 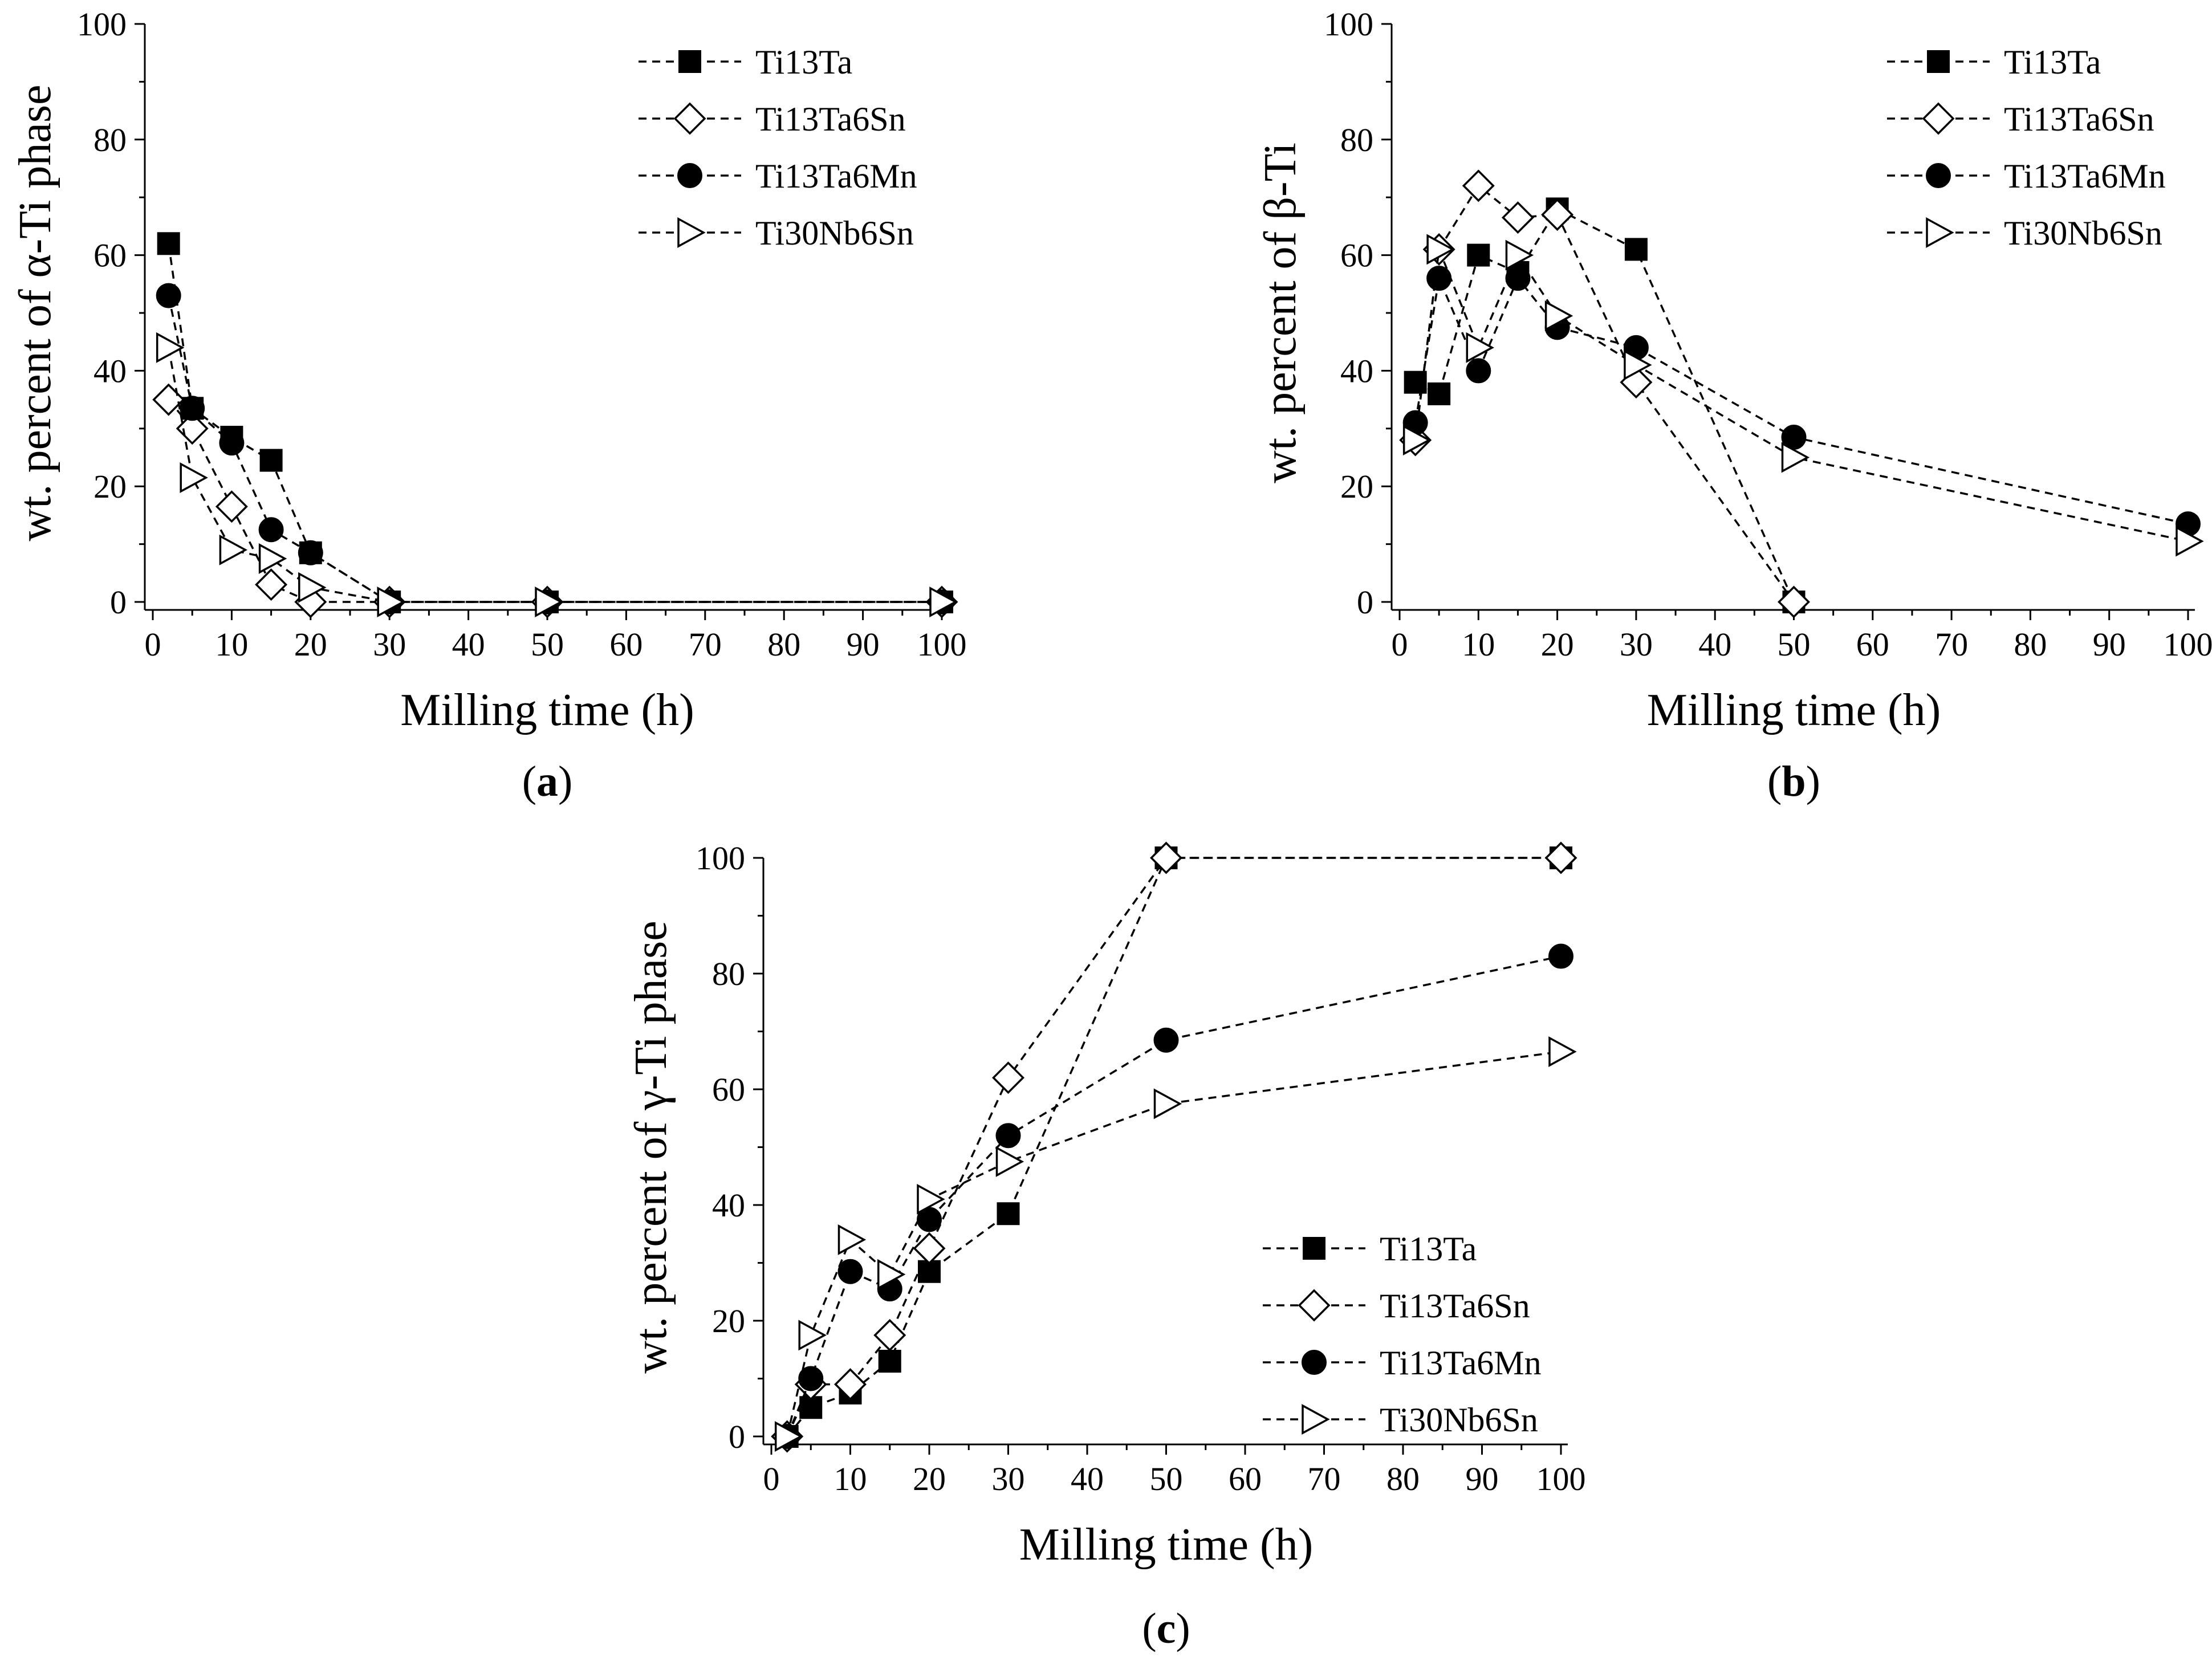 I want to click on x-tick-label: 50, so click(x=1166, y=1478).